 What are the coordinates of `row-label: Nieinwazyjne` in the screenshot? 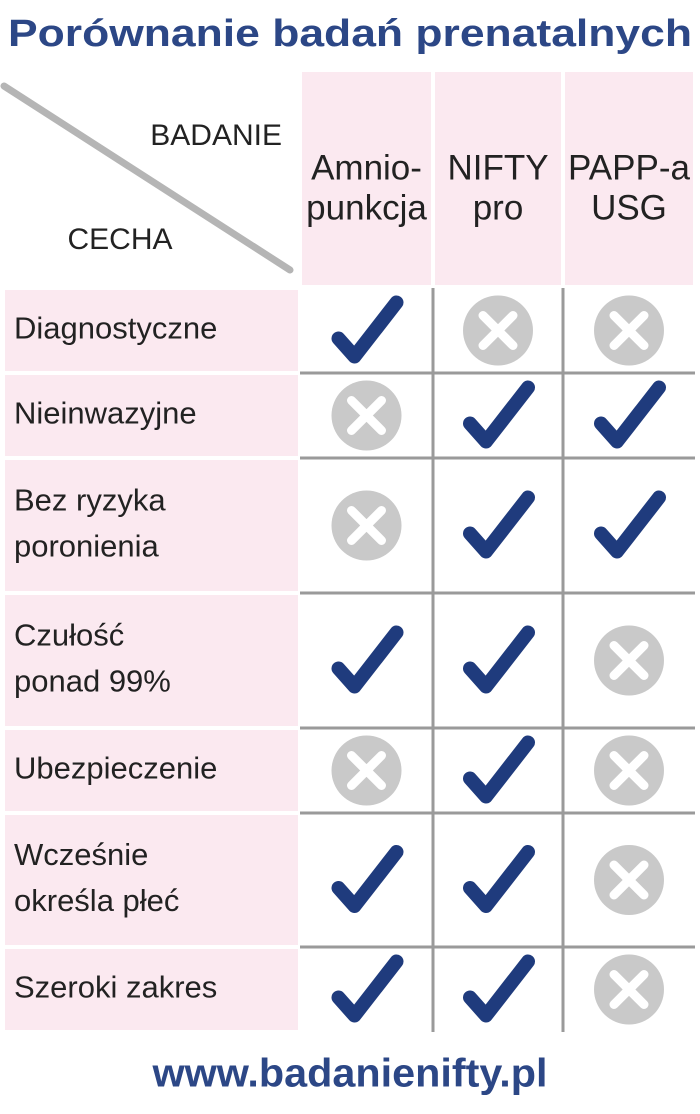 It's located at (105, 413).